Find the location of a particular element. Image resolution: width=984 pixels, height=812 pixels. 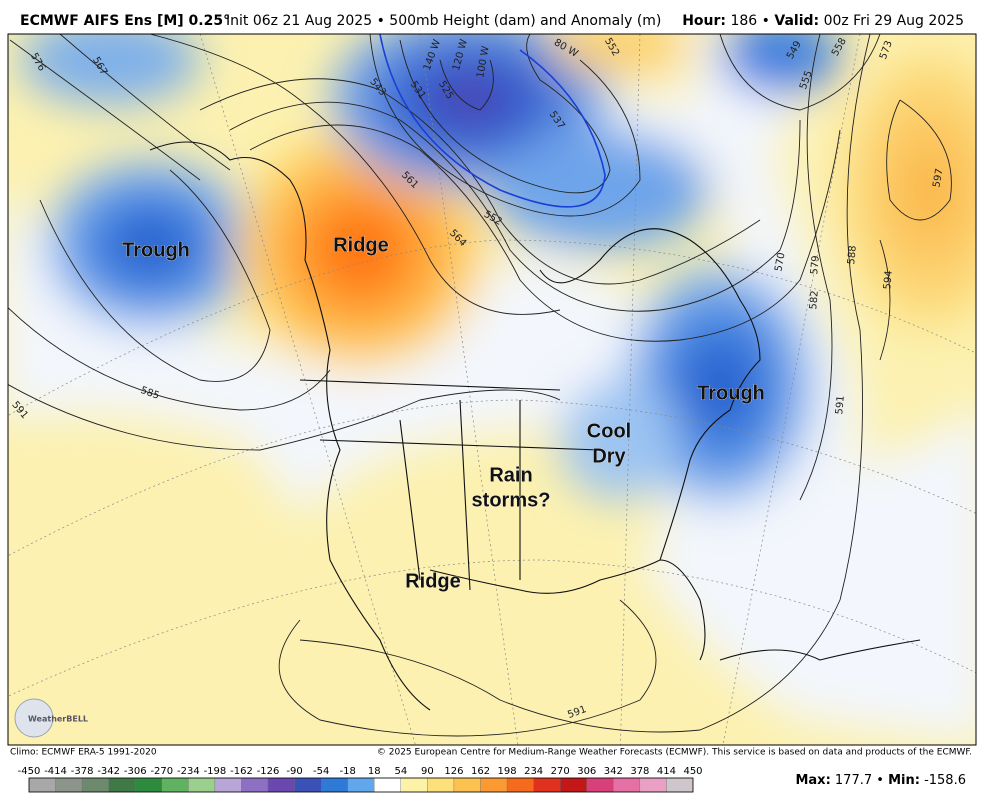

colorbar-tick-label: 450 is located at coordinates (692, 771).